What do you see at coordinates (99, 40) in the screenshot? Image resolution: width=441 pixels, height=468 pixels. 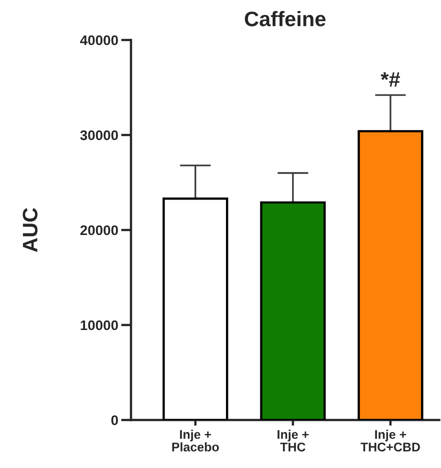 I see `y-tick-label: 40000` at bounding box center [99, 40].